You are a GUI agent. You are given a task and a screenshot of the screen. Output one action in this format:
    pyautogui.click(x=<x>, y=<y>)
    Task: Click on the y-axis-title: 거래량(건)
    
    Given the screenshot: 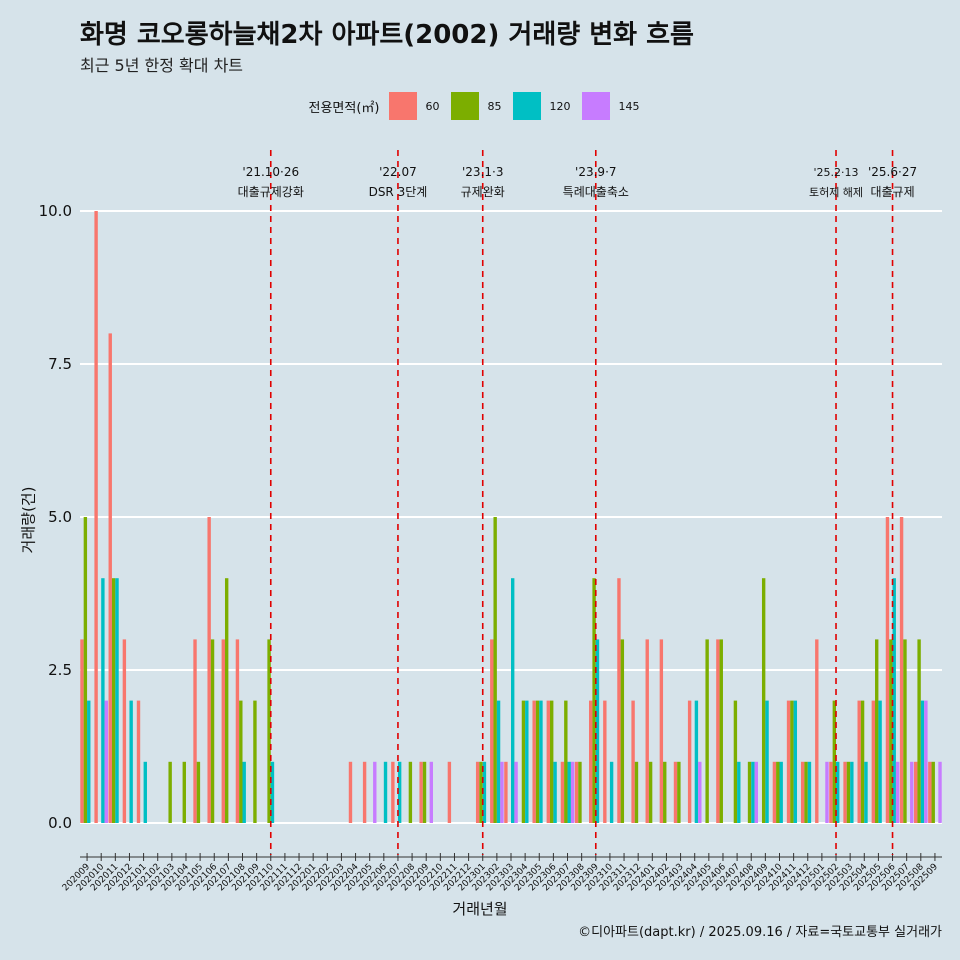 What is the action you would take?
    pyautogui.click(x=28, y=520)
    